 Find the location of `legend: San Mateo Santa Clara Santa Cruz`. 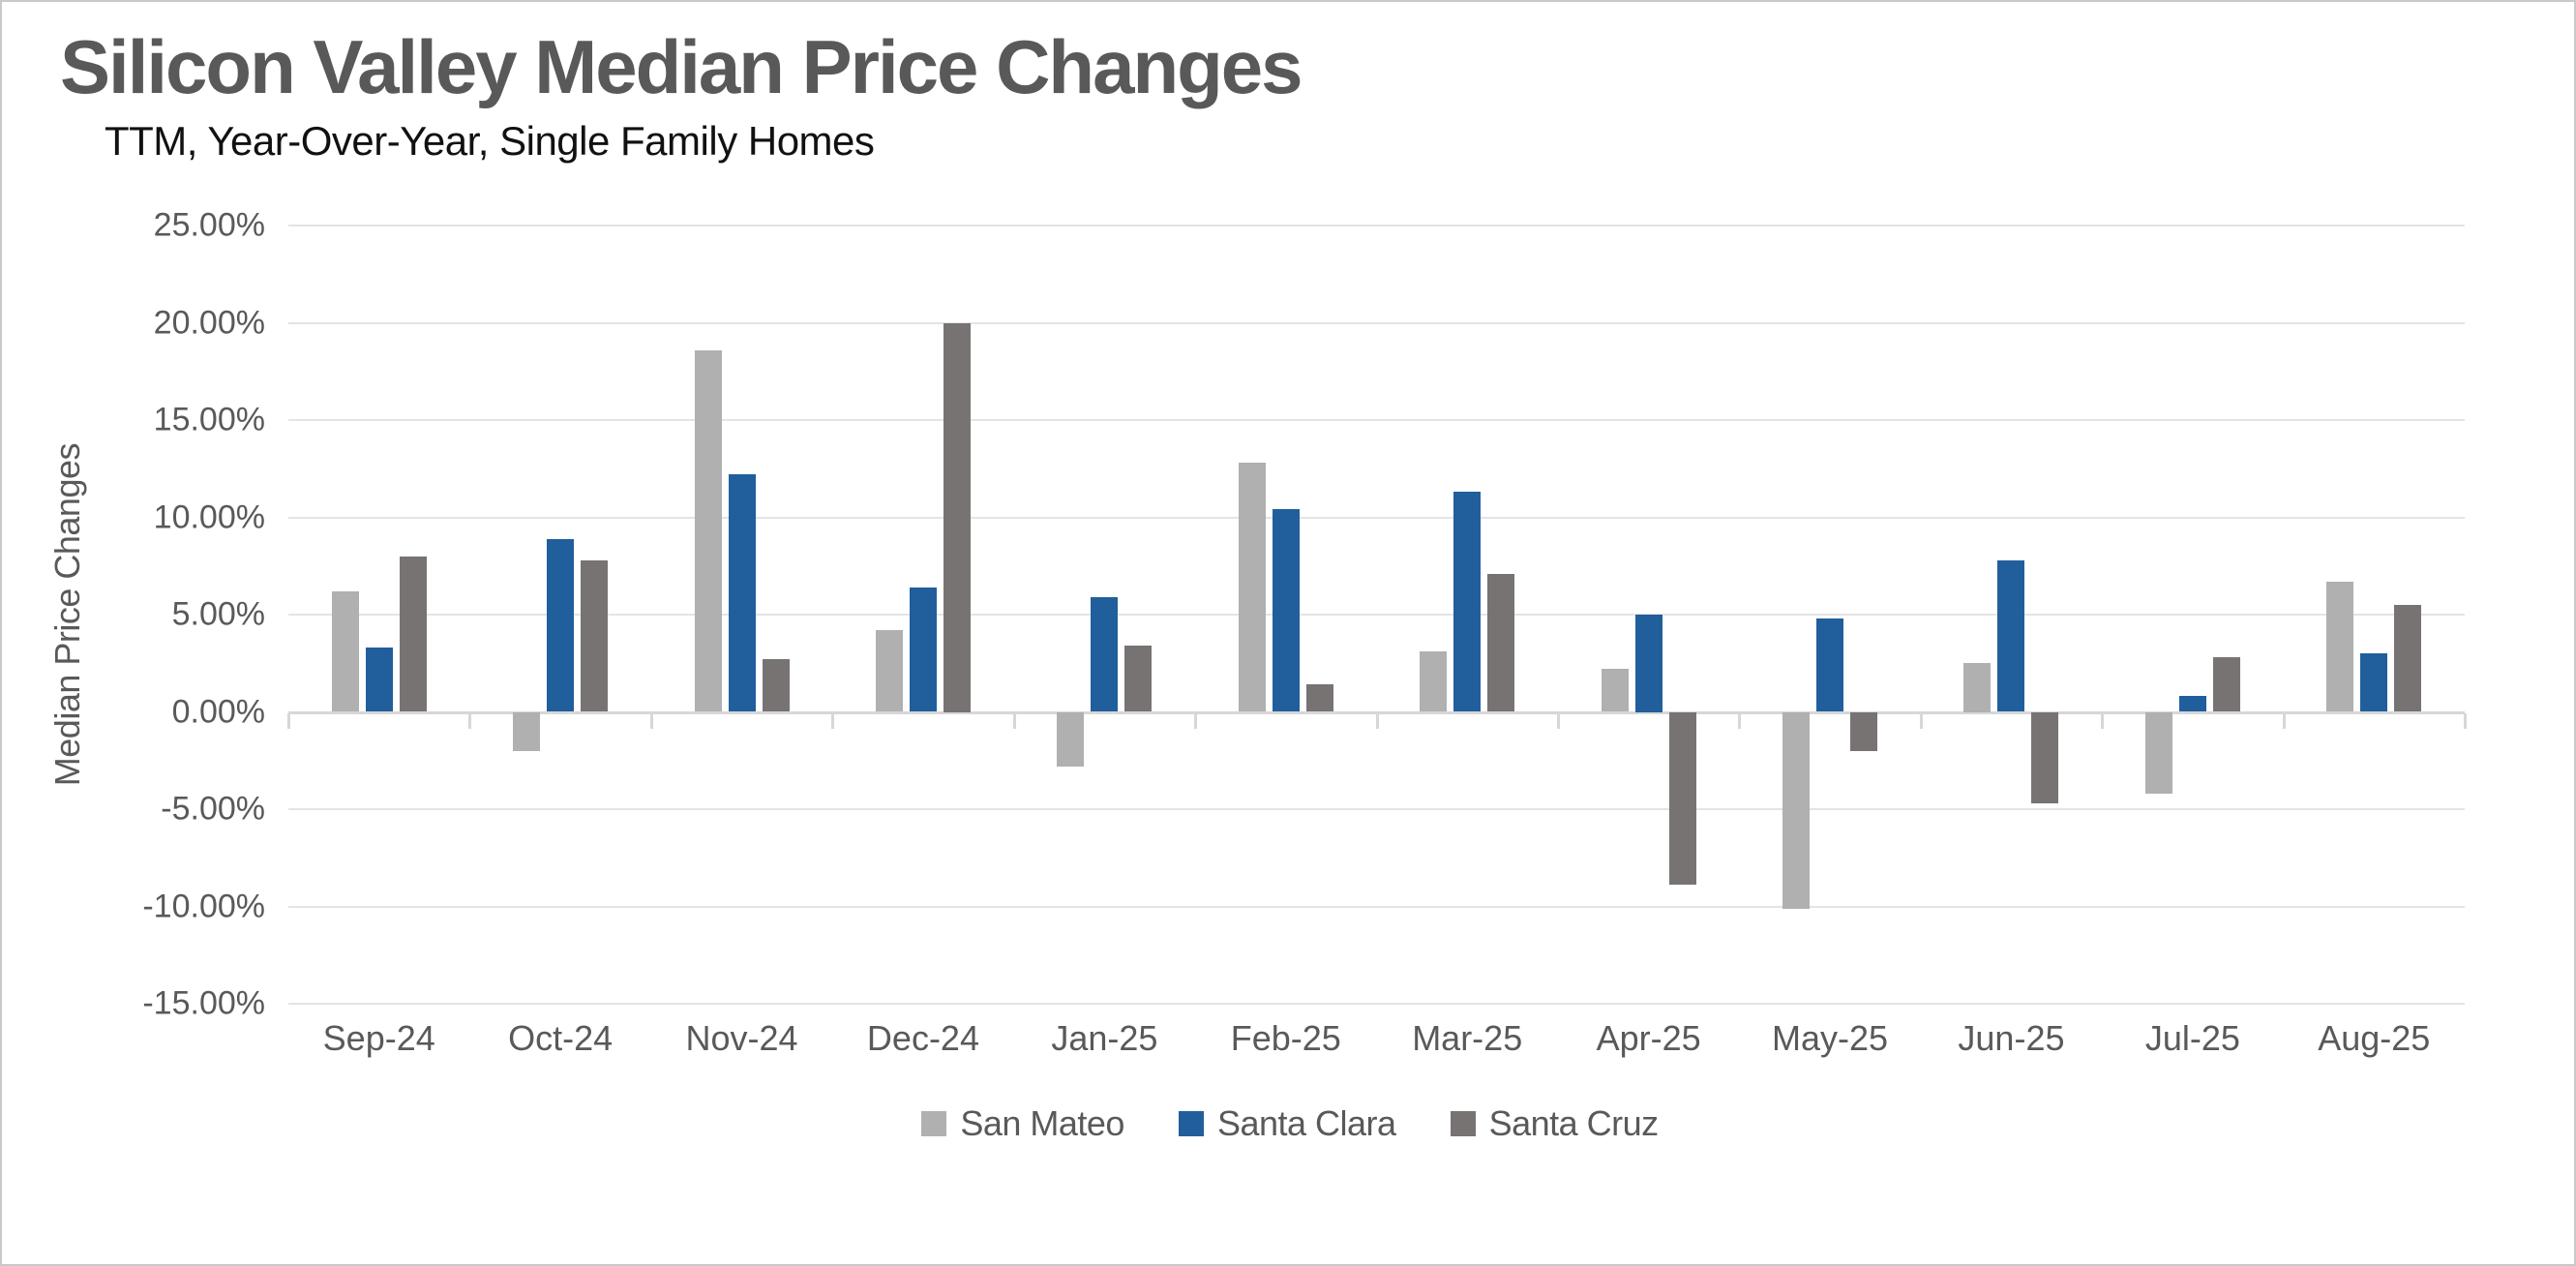

legend: San Mateo Santa Clara Santa Cruz is located at coordinates (1289, 1123).